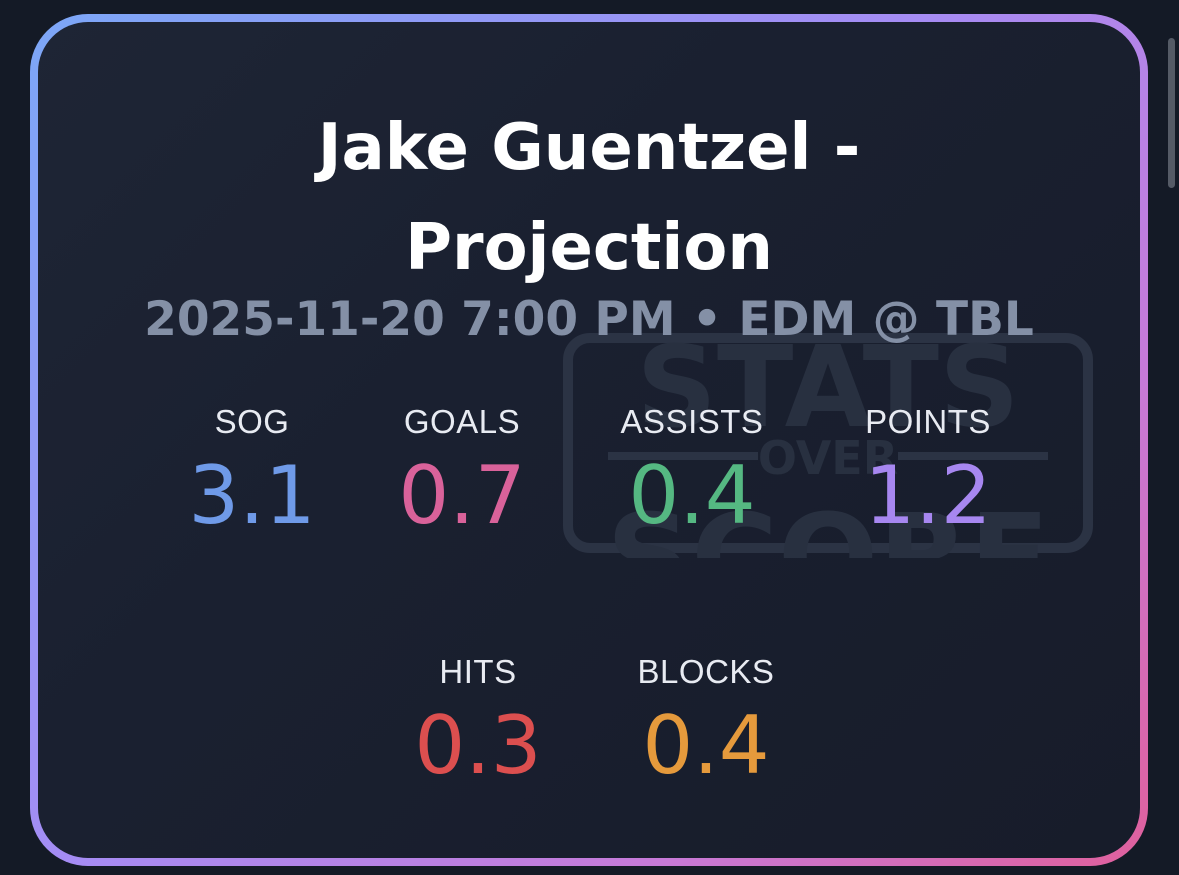 The height and width of the screenshot is (875, 1179). I want to click on stat-points: POINTS 1.2, so click(928, 473).